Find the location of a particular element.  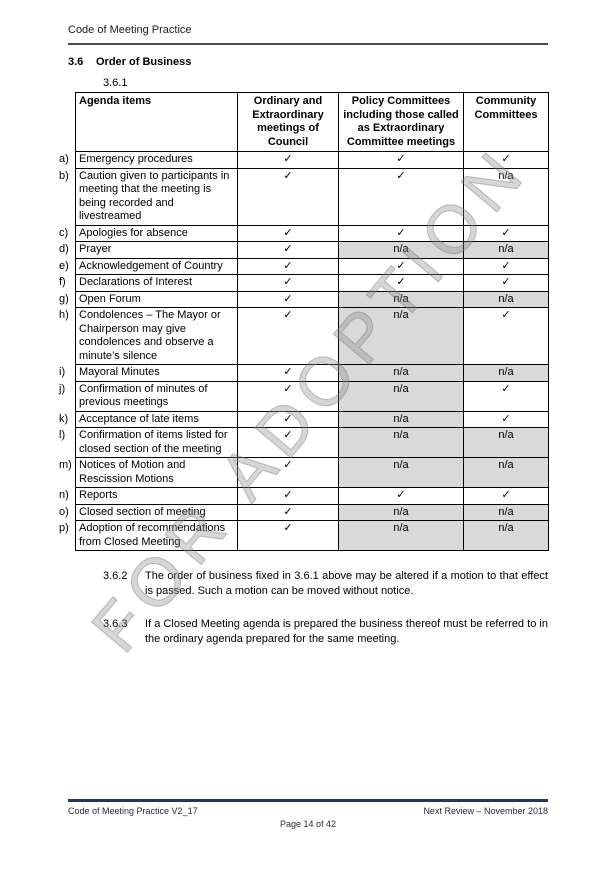

header-rule is located at coordinates (308, 44).